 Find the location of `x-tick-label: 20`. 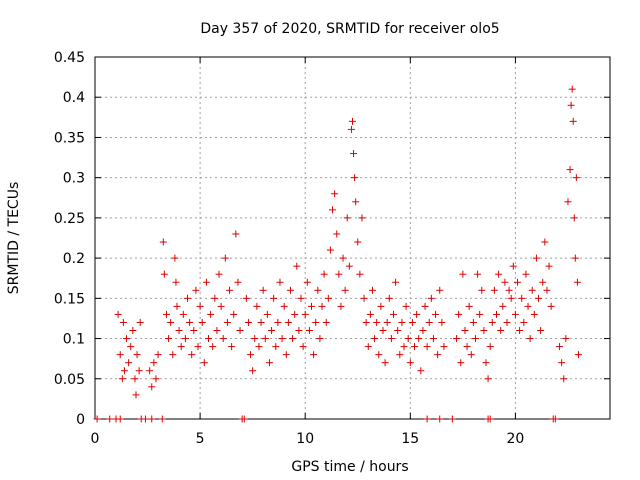

x-tick-label: 20 is located at coordinates (515, 439).